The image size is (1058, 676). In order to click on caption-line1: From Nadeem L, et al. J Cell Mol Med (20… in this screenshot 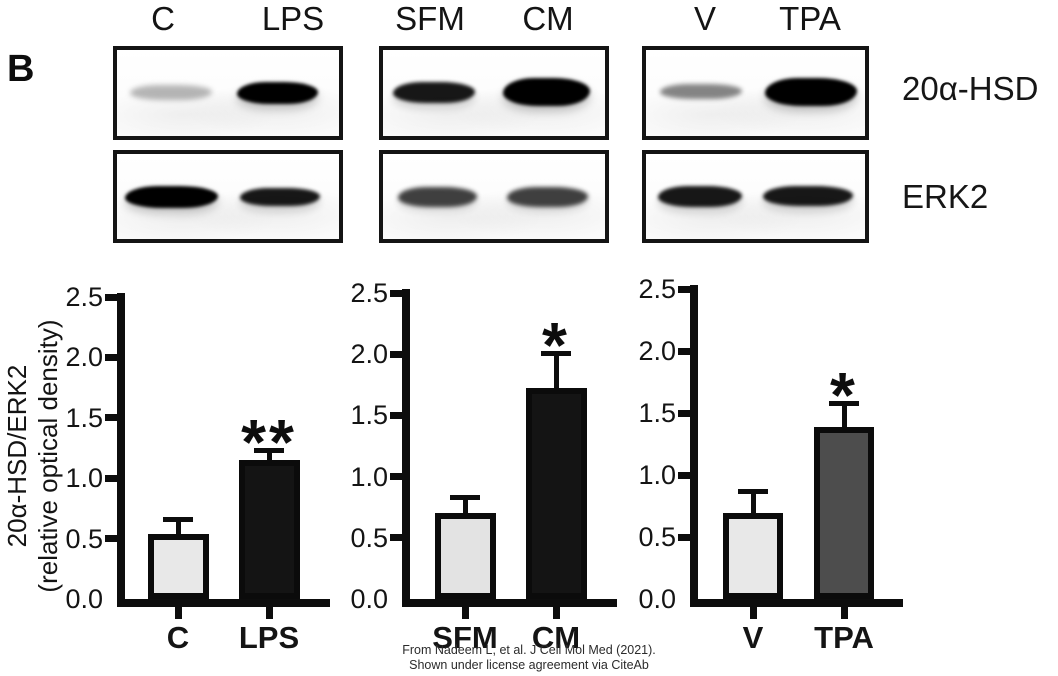, I will do `click(529, 650)`.